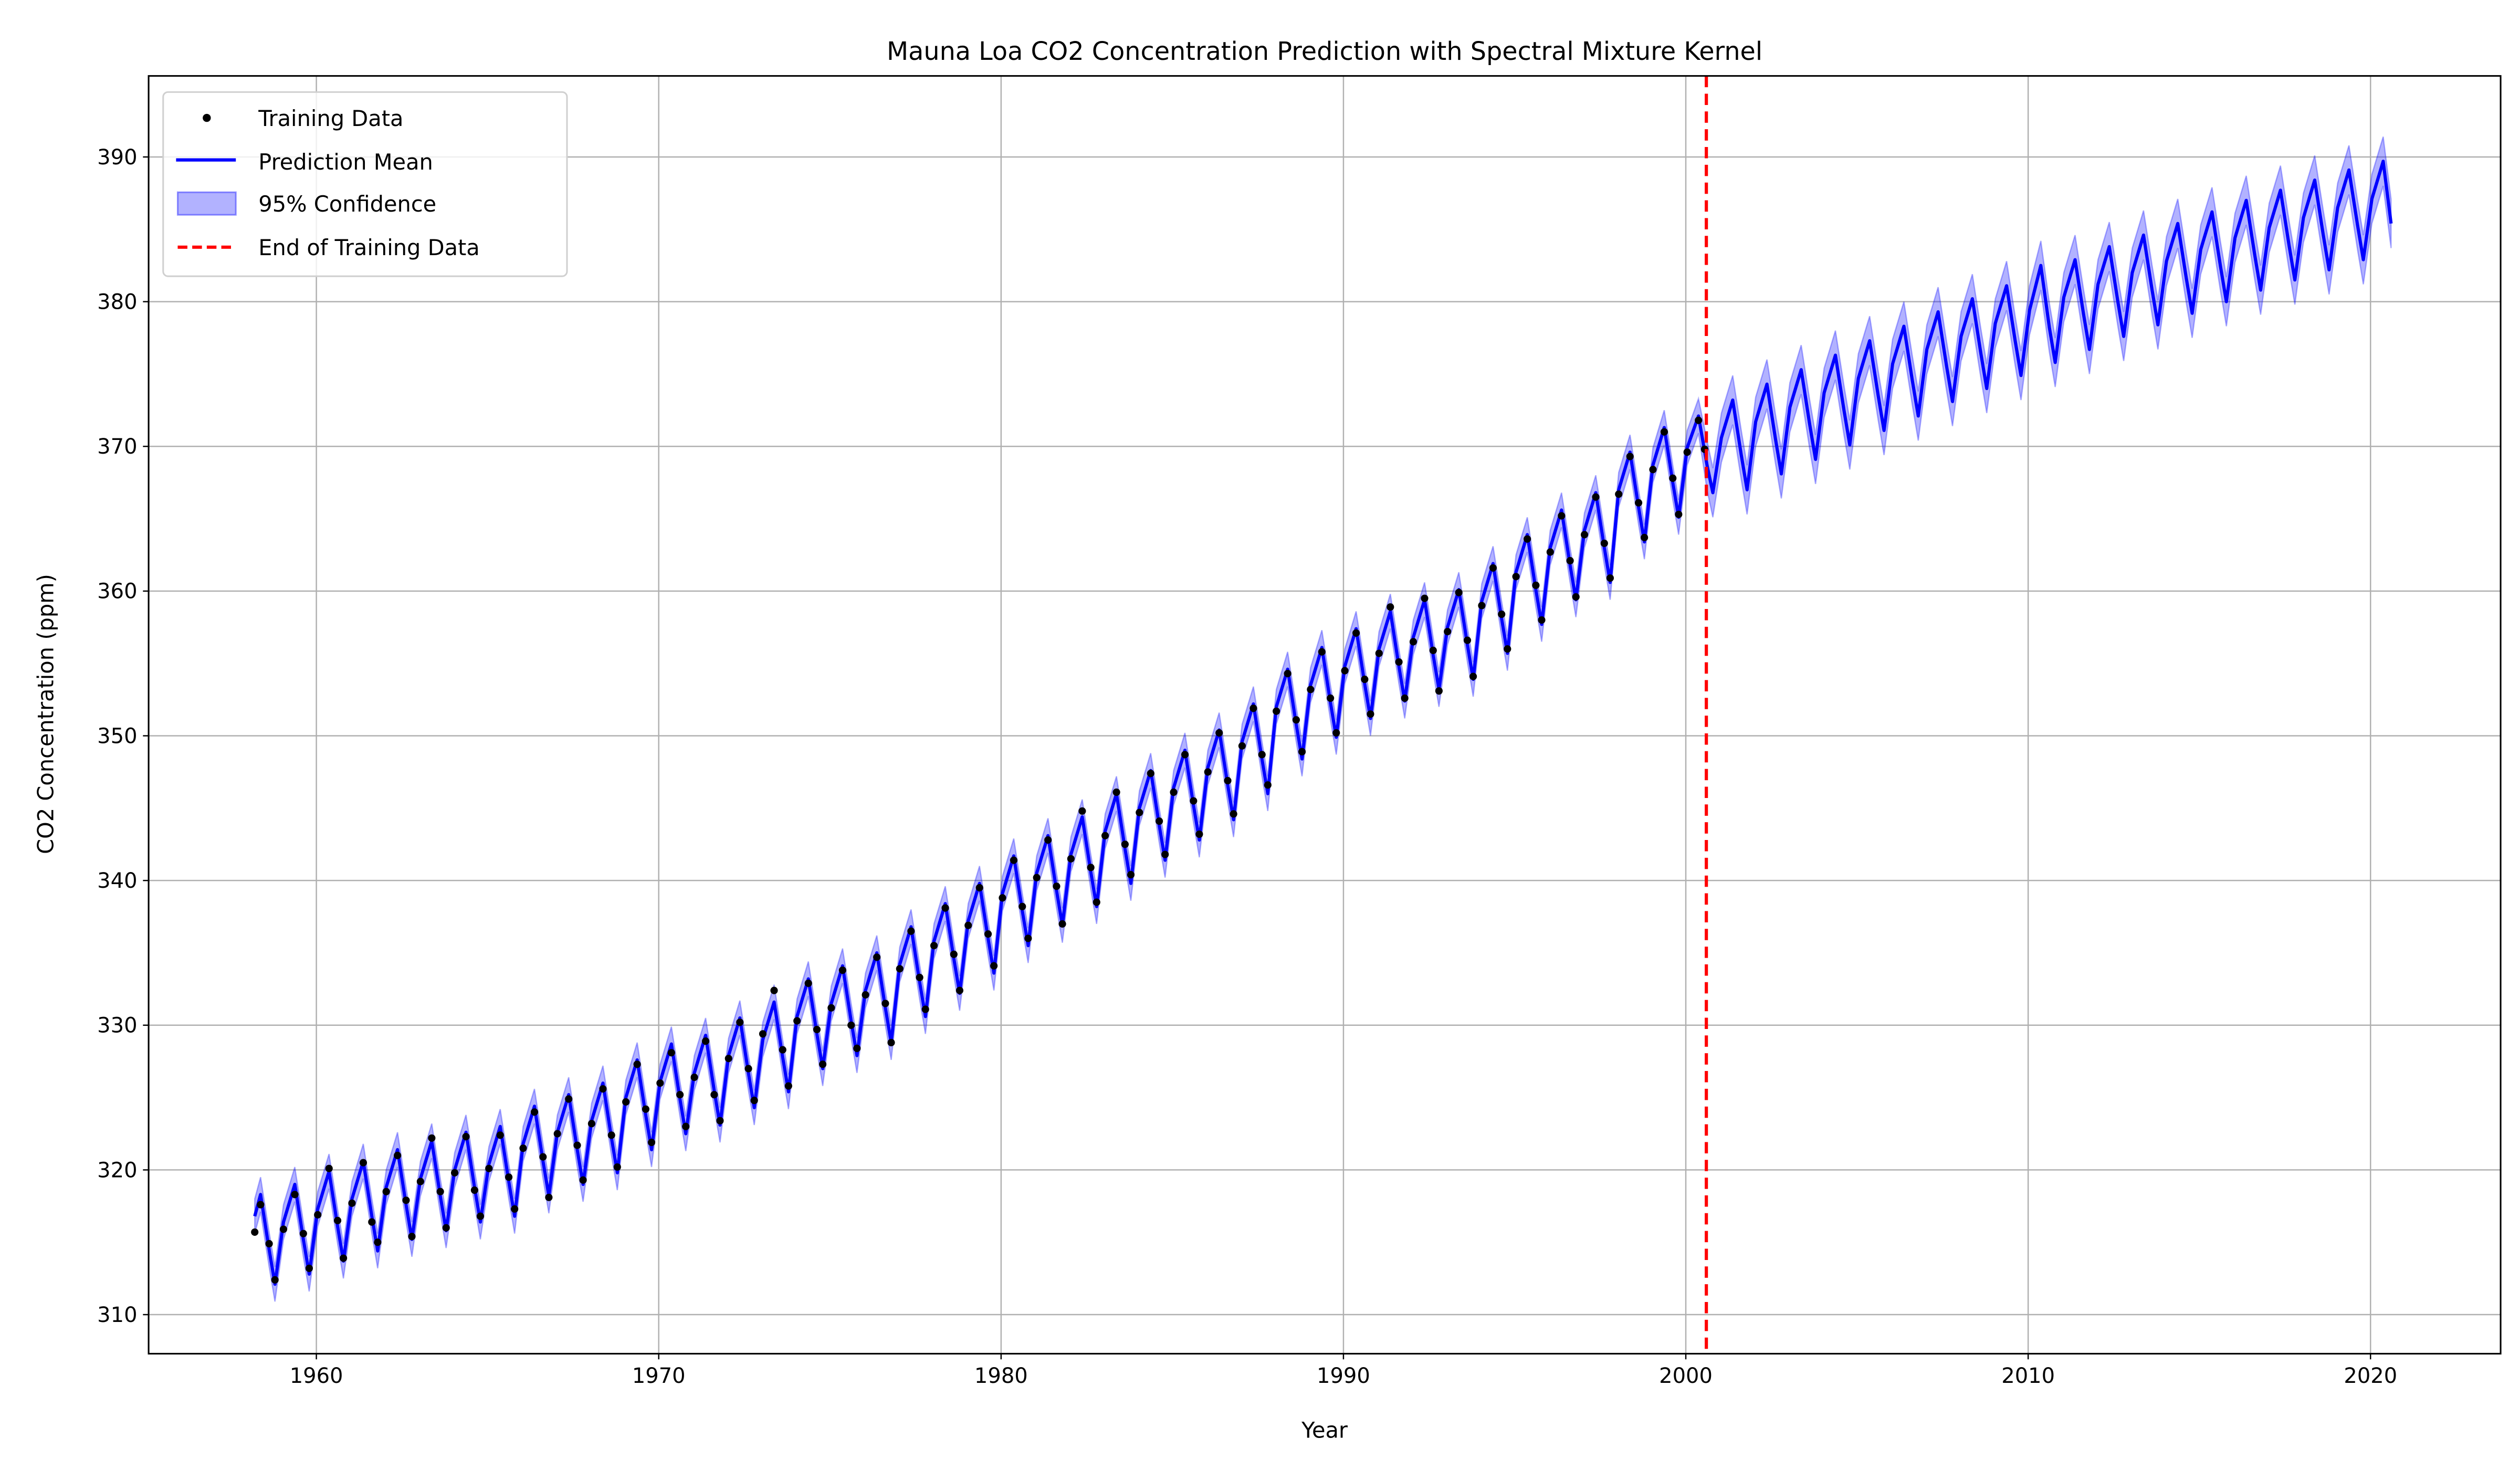 This screenshot has width=2520, height=1470. Describe the element at coordinates (117, 1315) in the screenshot. I see `y-tick-label: 310` at that location.